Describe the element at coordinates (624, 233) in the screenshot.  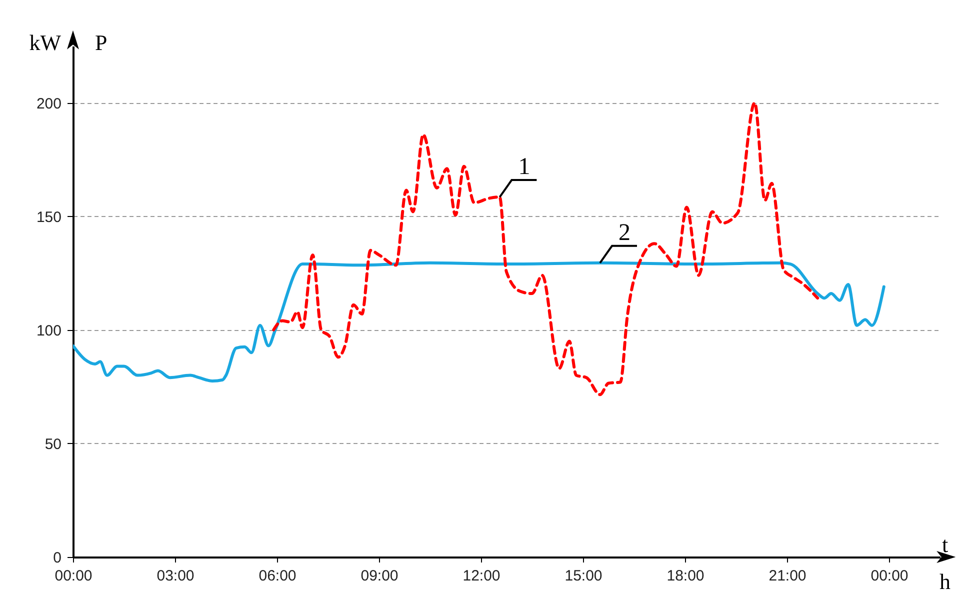
I see `series-label: 2` at that location.